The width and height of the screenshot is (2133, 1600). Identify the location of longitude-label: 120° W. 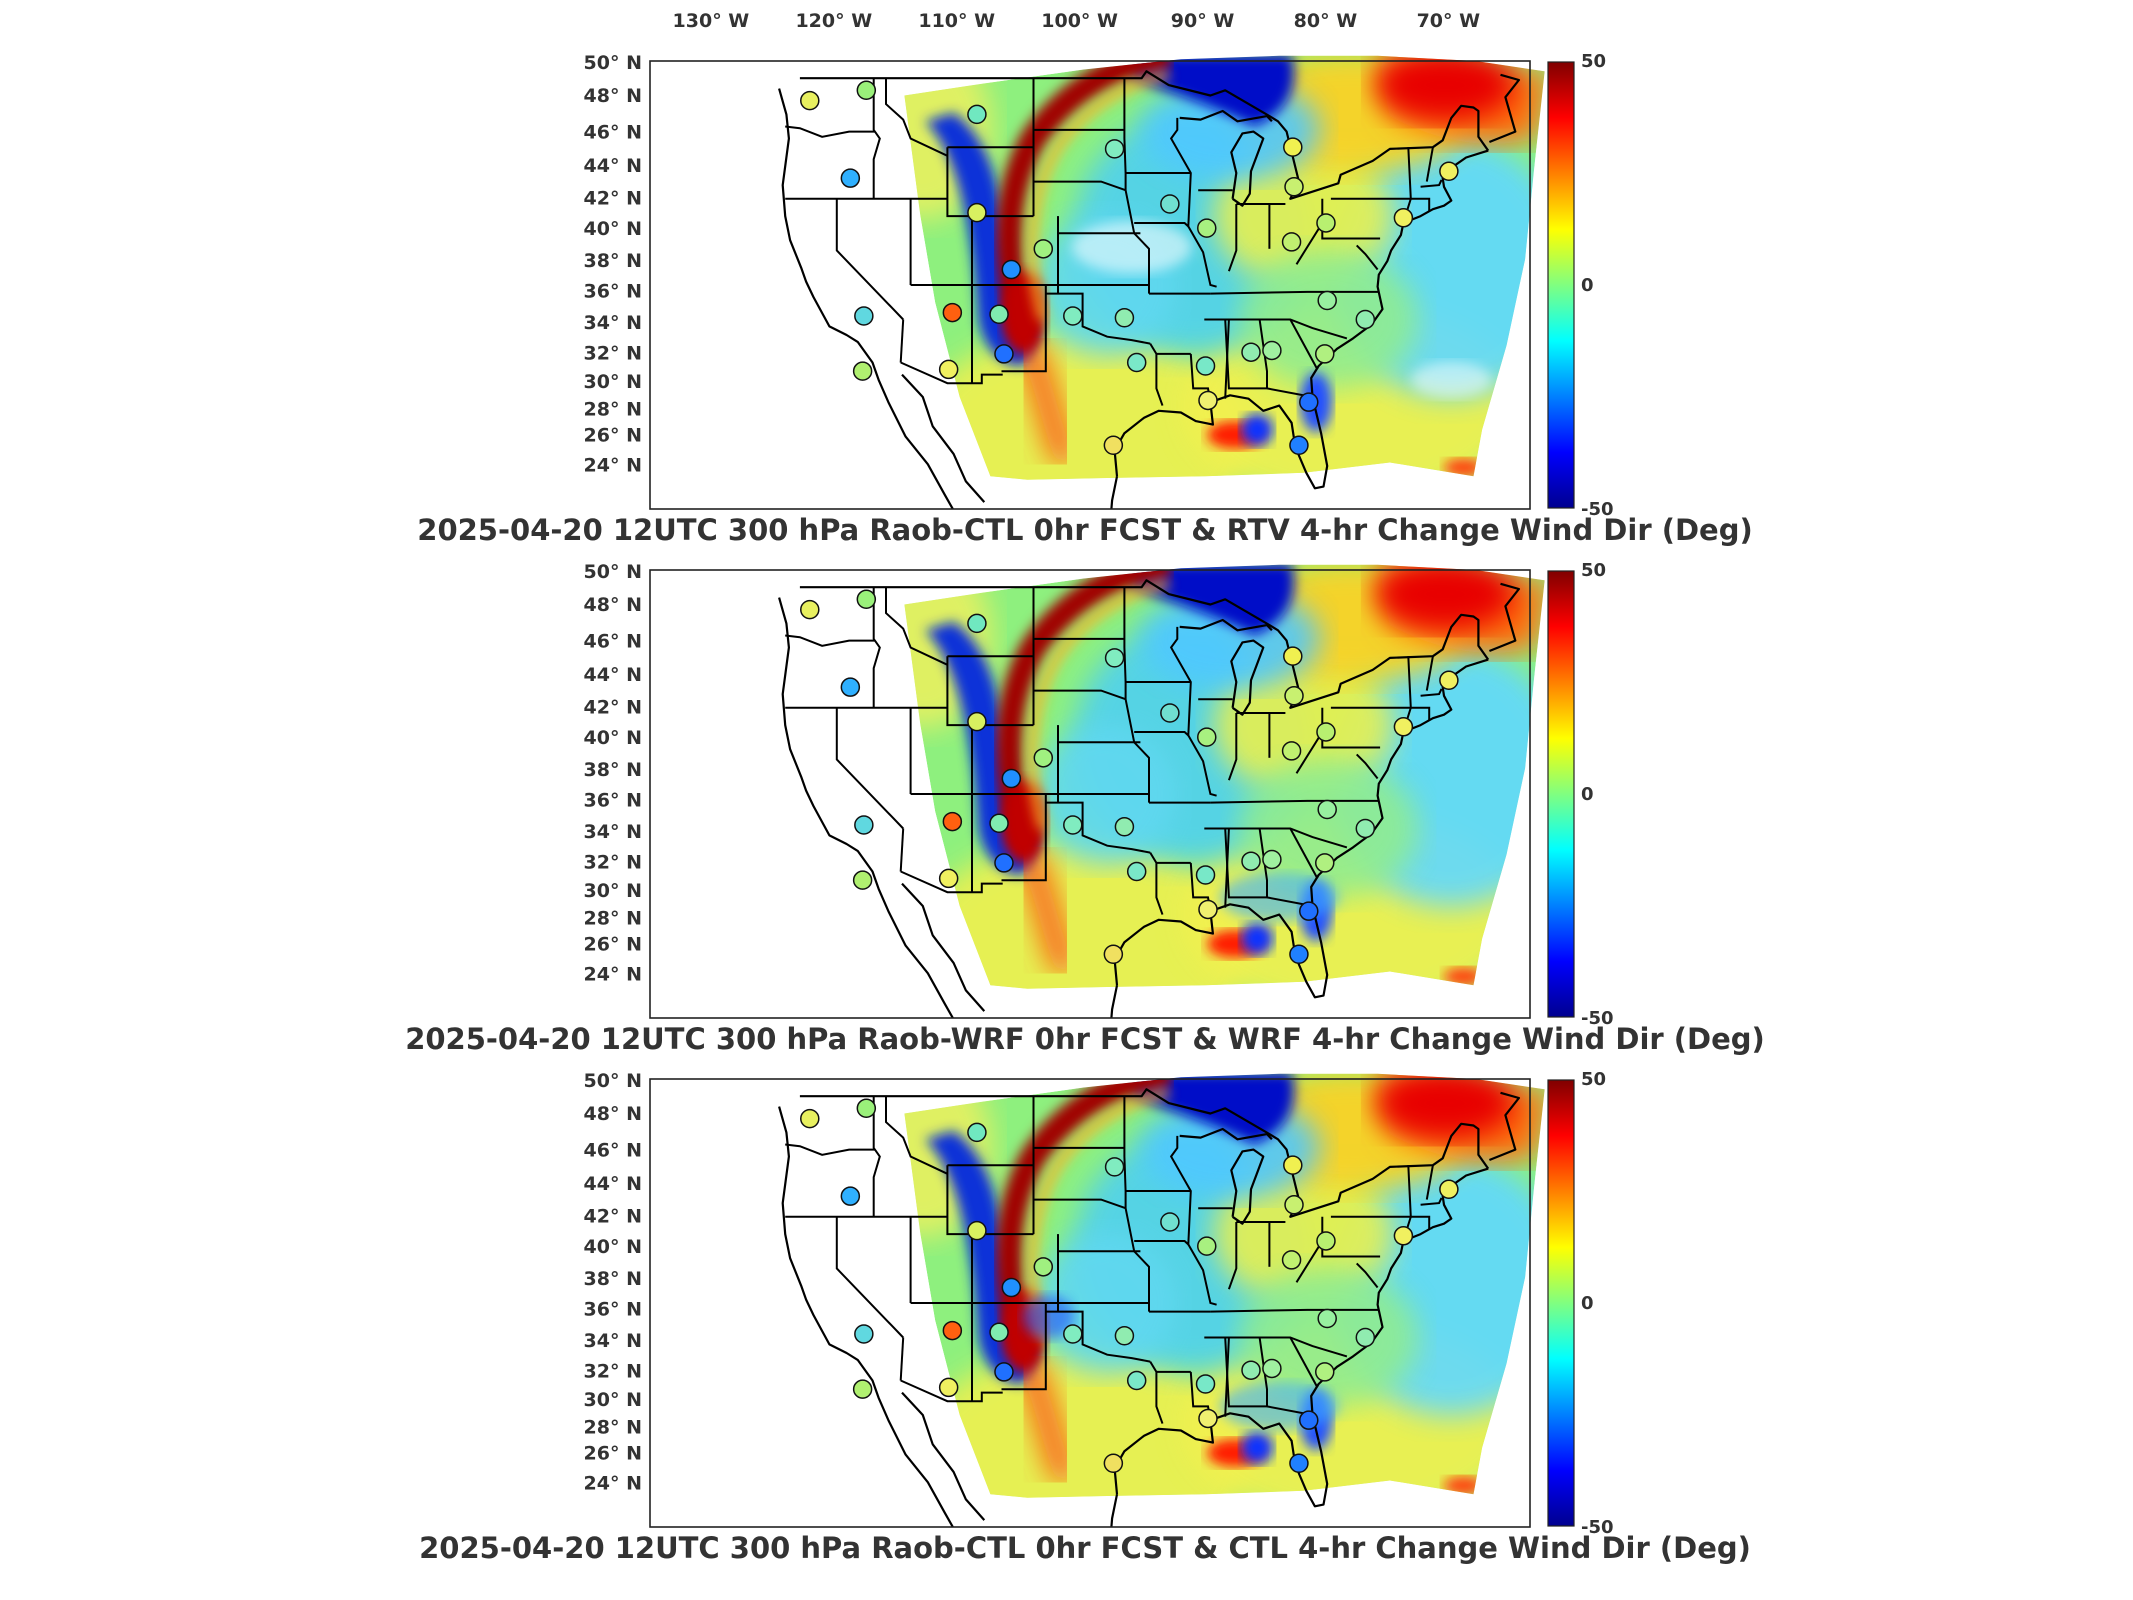
(833, 21).